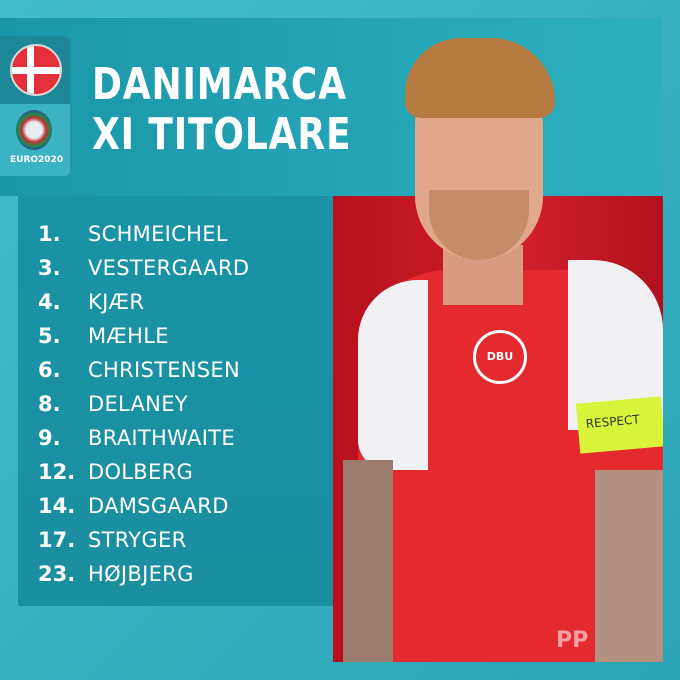 The image size is (680, 680). What do you see at coordinates (57, 506) in the screenshot?
I see `player-number: 14.` at bounding box center [57, 506].